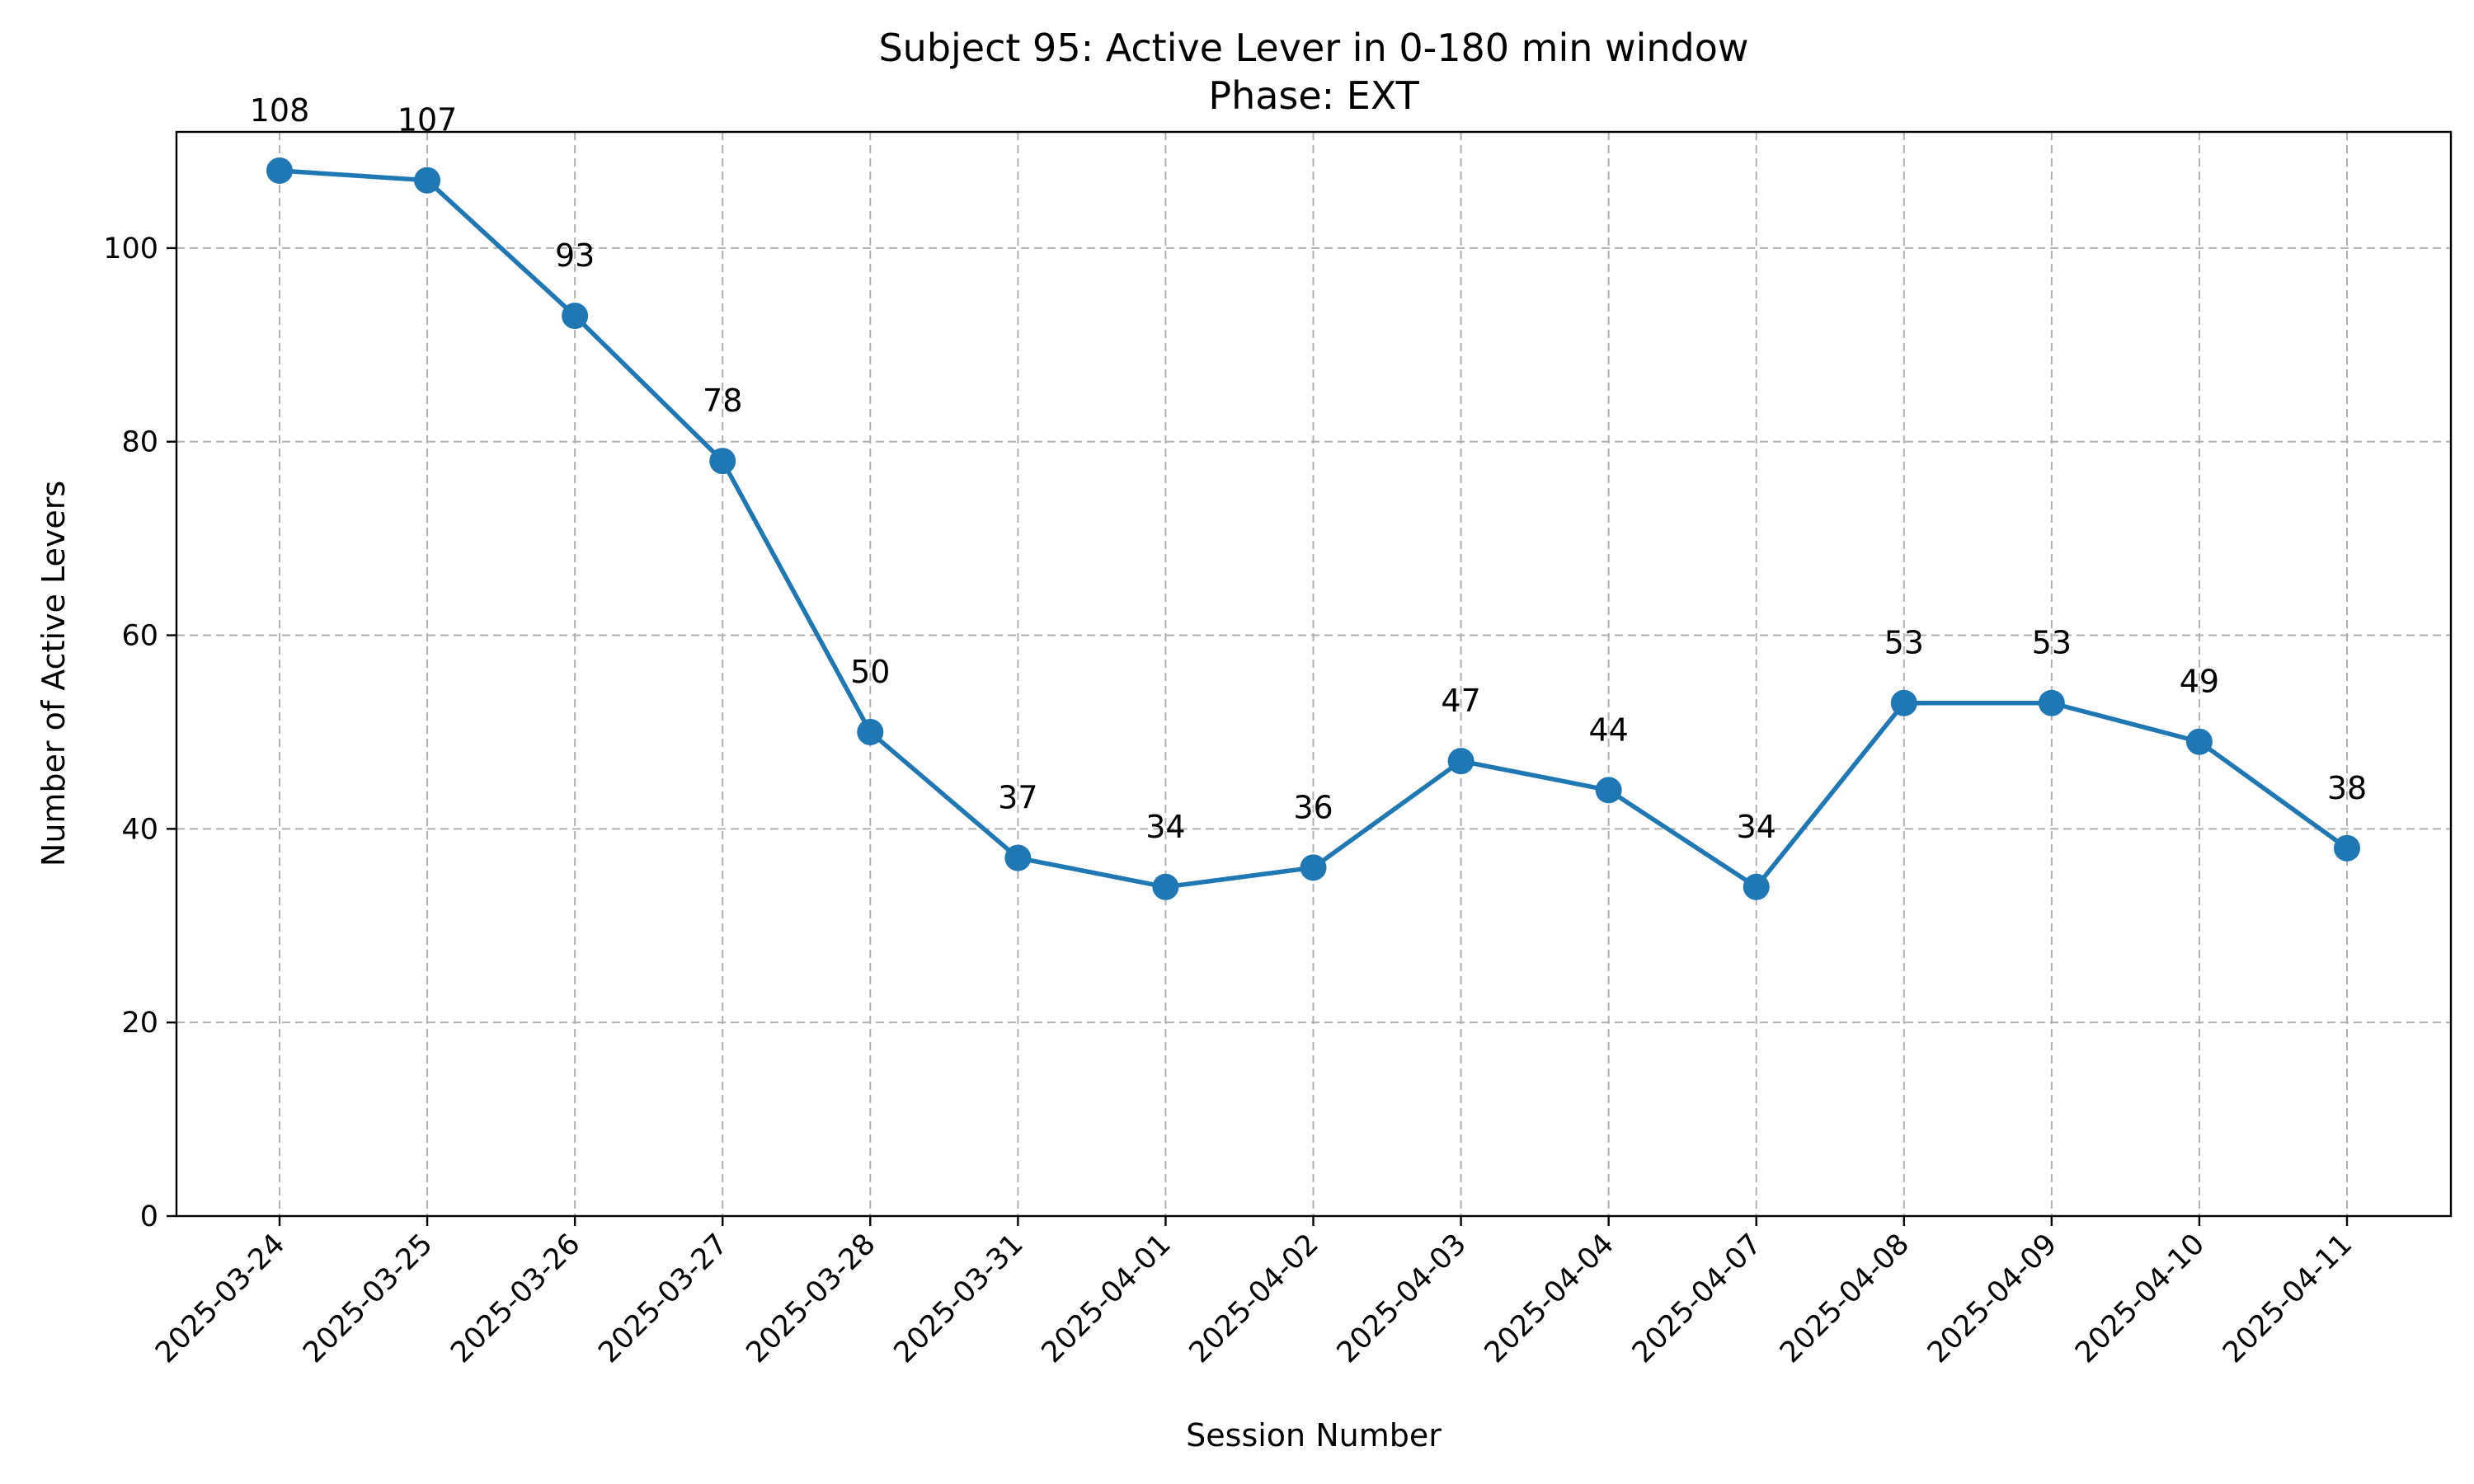  Describe the element at coordinates (1608, 729) in the screenshot. I see `data-label: 44` at that location.